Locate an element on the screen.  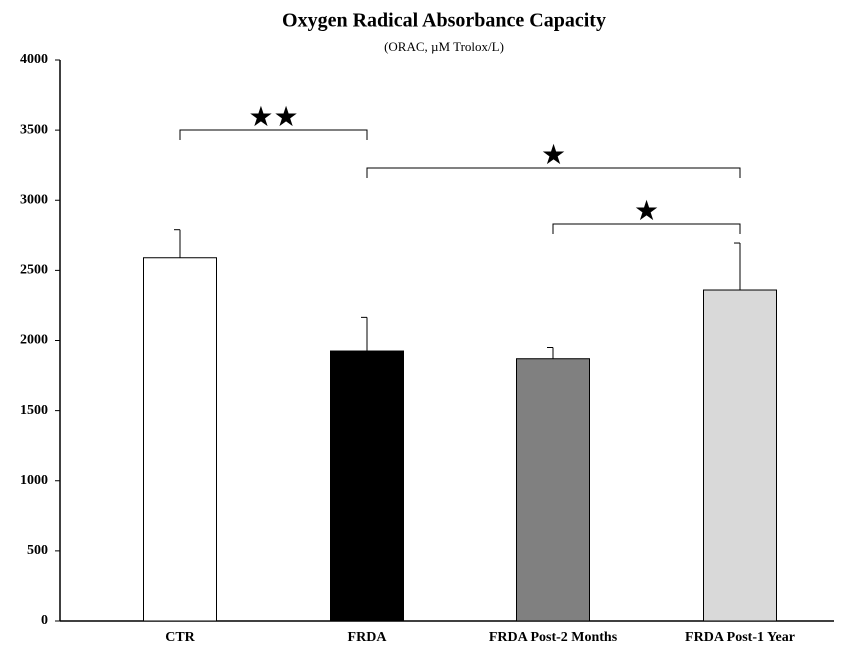
y-tick-label: 1000 is located at coordinates (34, 480).